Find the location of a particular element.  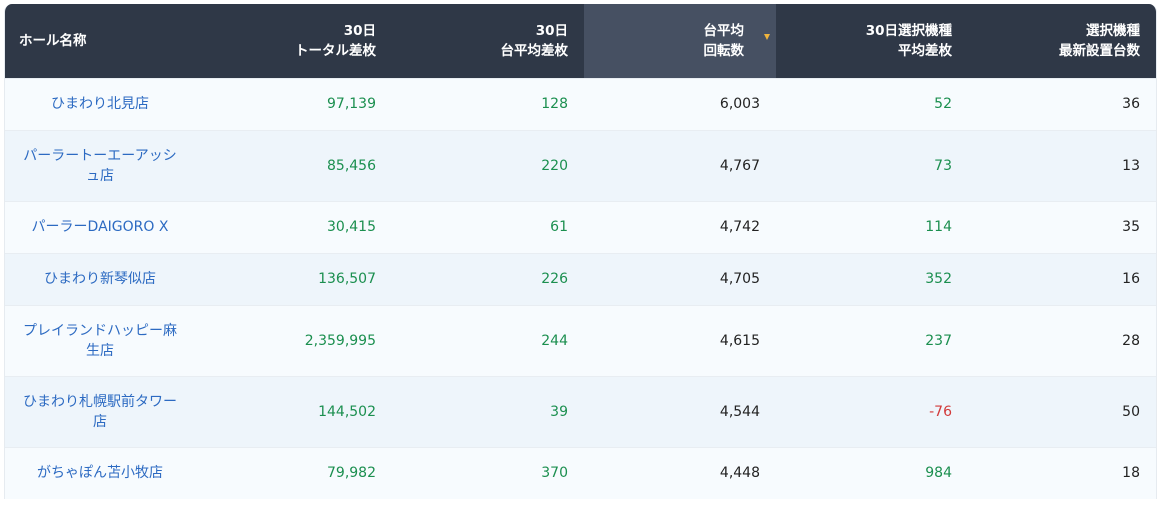

avg-diff-cell: 39 is located at coordinates (559, 411).